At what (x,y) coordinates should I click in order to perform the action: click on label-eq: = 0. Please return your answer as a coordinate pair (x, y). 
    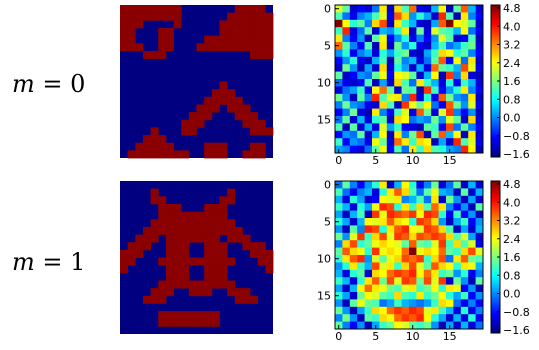
    Looking at the image, I should click on (64, 84).